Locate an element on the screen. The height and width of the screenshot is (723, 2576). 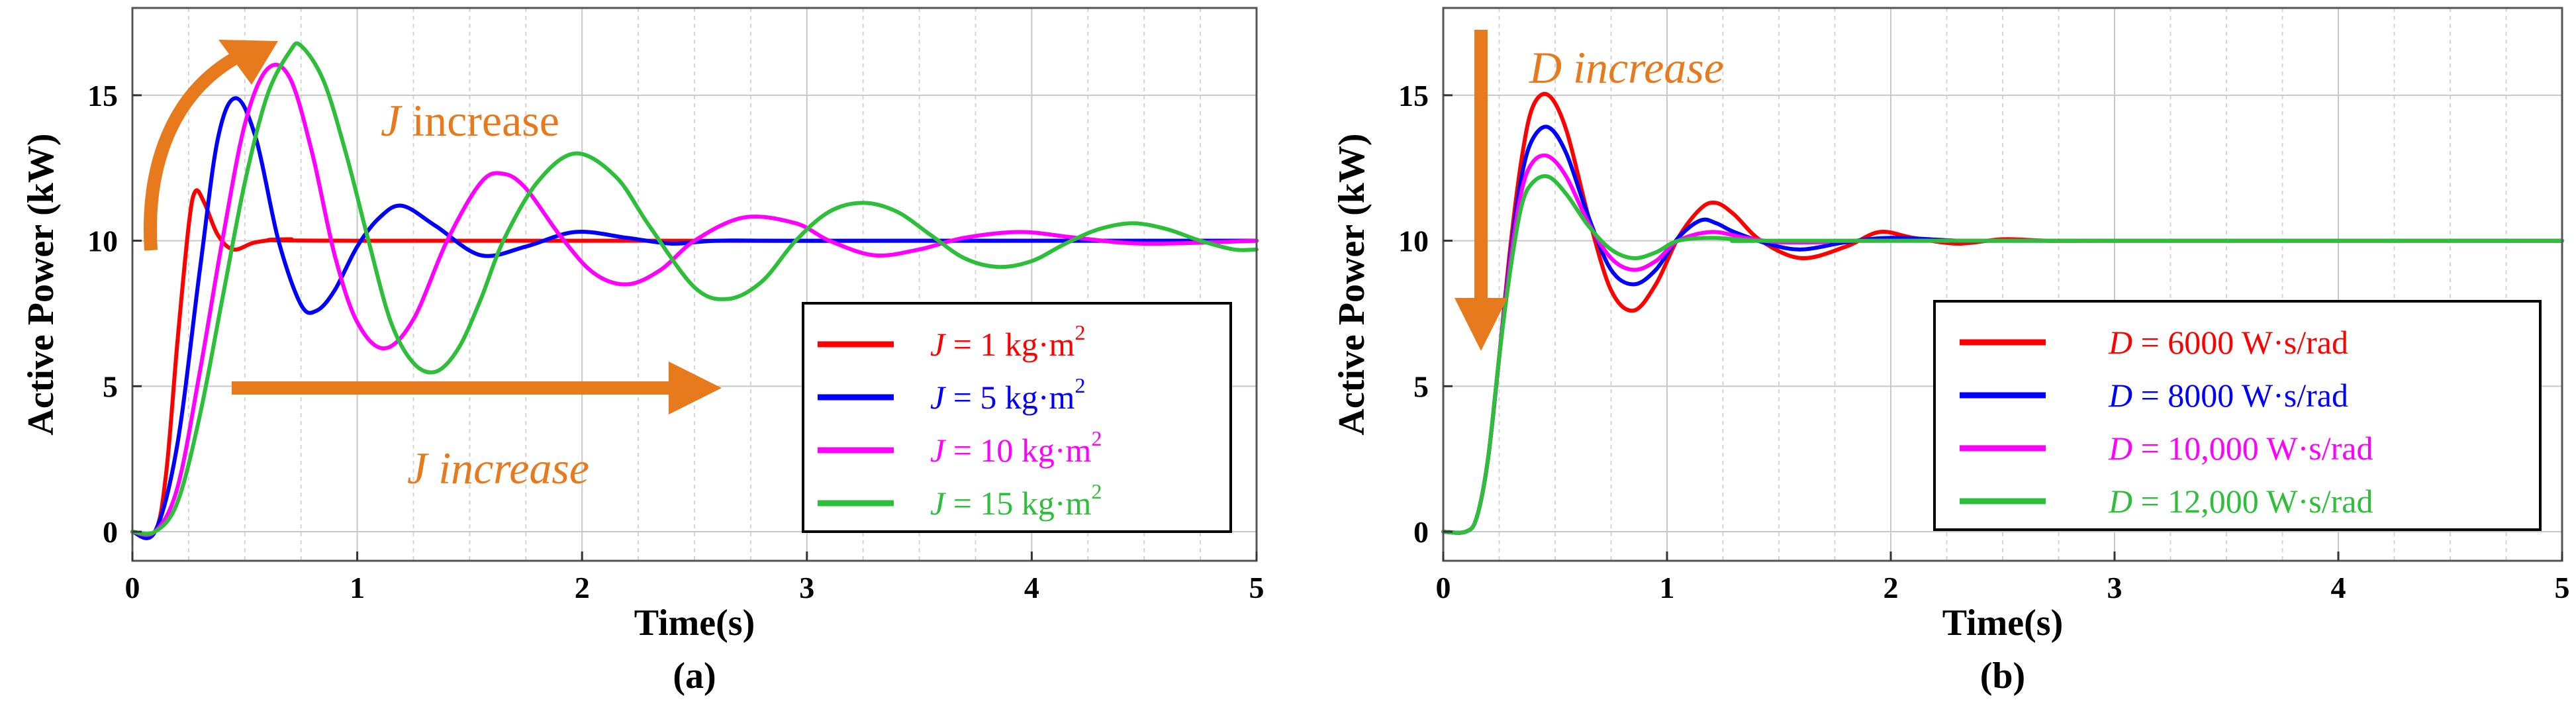
legend-entry: D = 6000 W·s/rad is located at coordinates (2228, 342).